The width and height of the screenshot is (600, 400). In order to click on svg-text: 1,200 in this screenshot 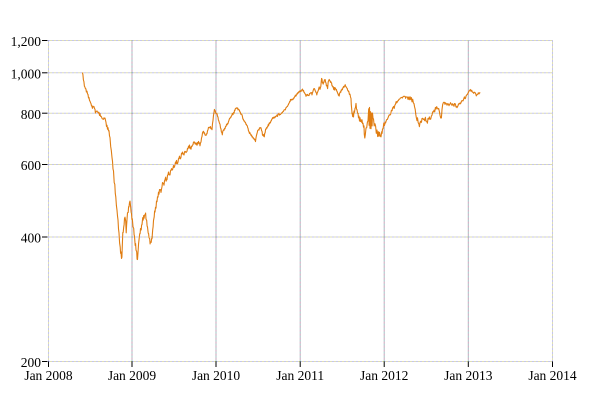, I will do `click(26, 41)`.